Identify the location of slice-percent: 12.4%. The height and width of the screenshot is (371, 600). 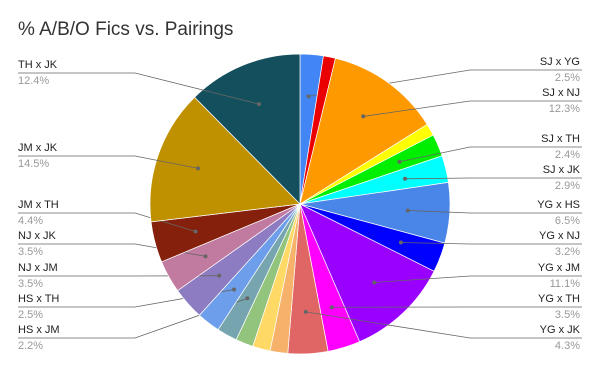
(33, 81).